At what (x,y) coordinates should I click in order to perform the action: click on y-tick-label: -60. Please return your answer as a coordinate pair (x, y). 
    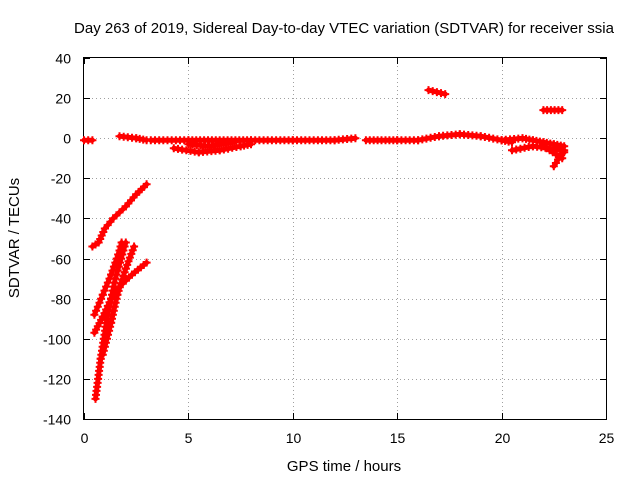
    Looking at the image, I should click on (61, 260).